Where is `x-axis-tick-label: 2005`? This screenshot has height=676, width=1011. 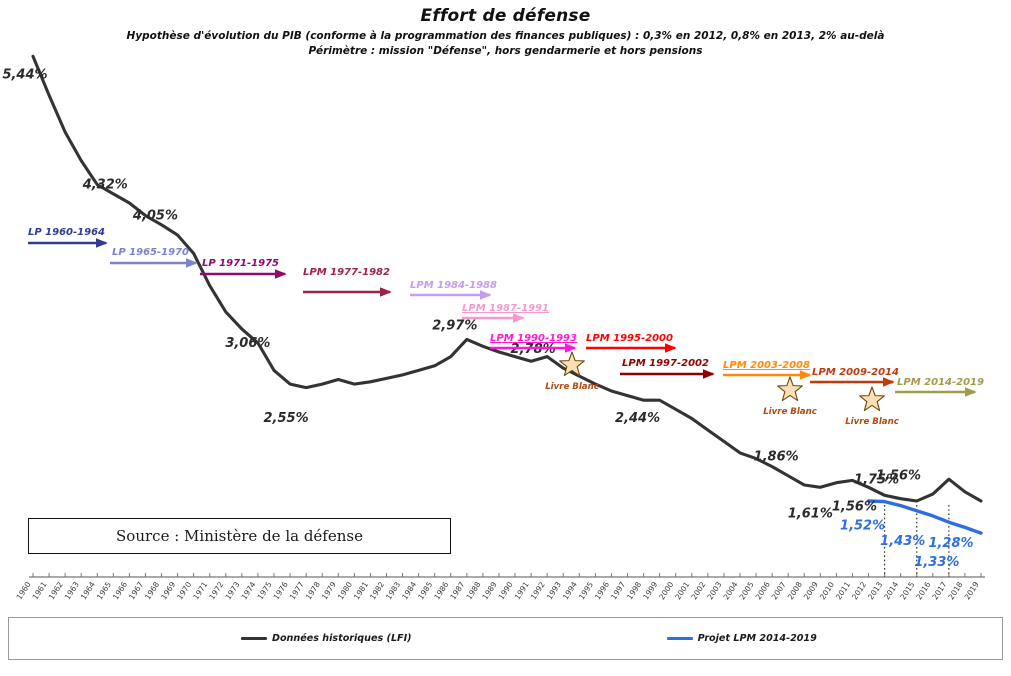 x-axis-tick-label: 2005 is located at coordinates (747, 590).